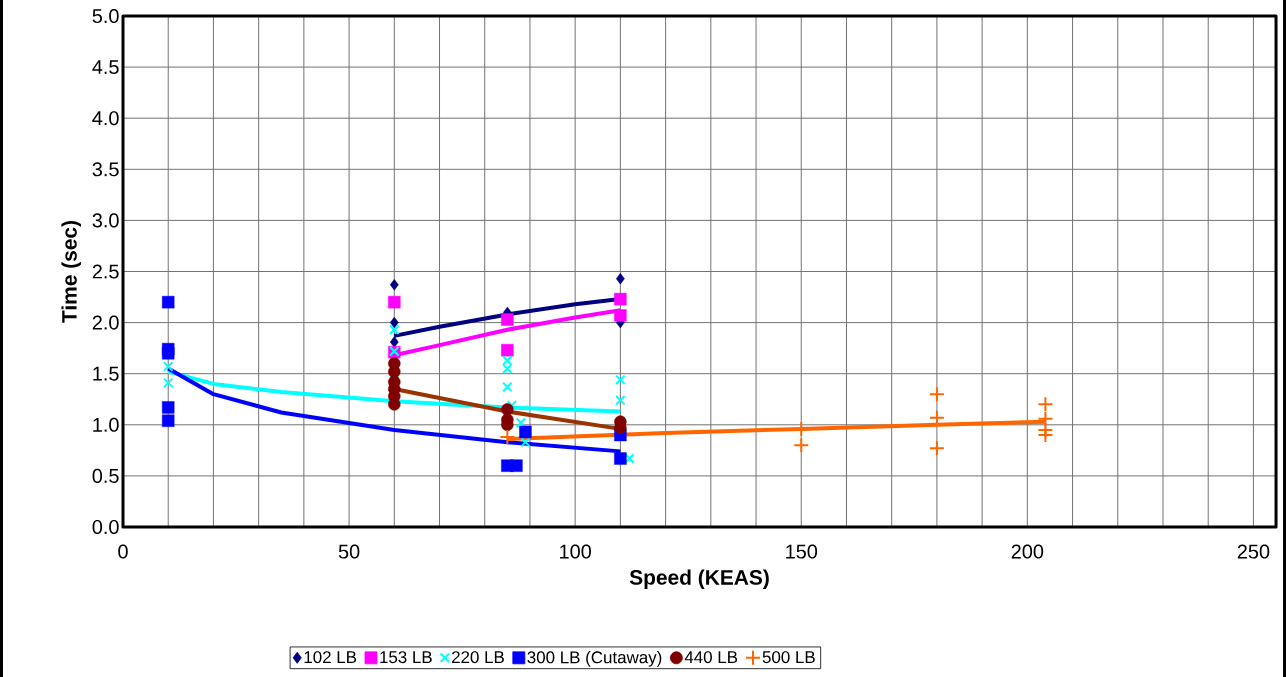 The height and width of the screenshot is (677, 1286). Describe the element at coordinates (406, 657) in the screenshot. I see `legend-label: 153 LB` at that location.